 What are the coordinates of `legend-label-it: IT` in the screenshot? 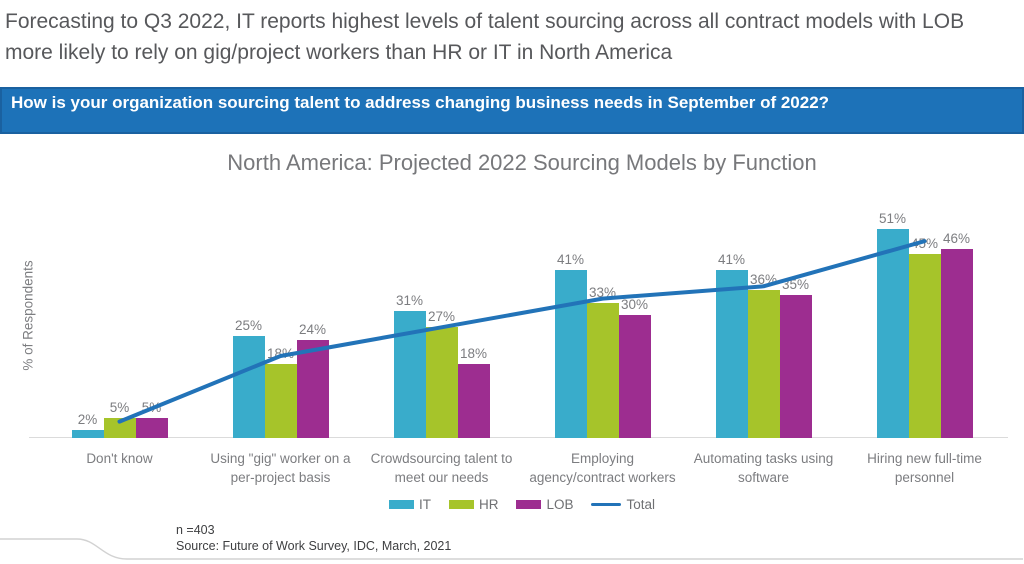 It's located at (424, 504).